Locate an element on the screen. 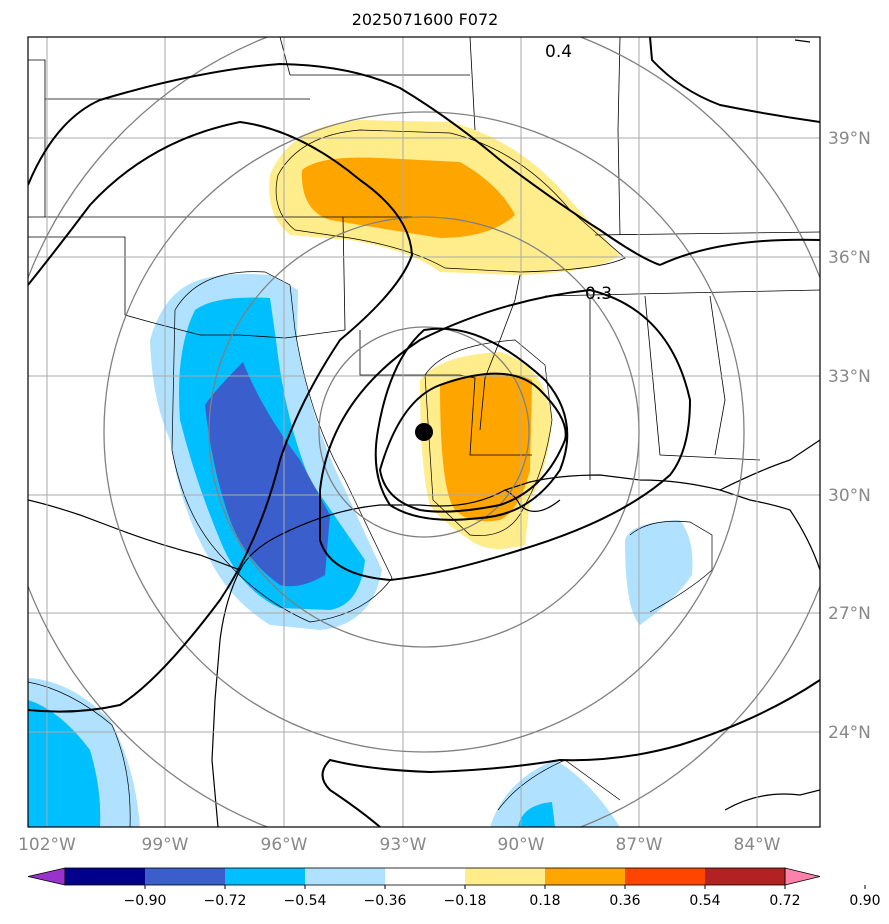  lon-label: 84°W is located at coordinates (757, 845).